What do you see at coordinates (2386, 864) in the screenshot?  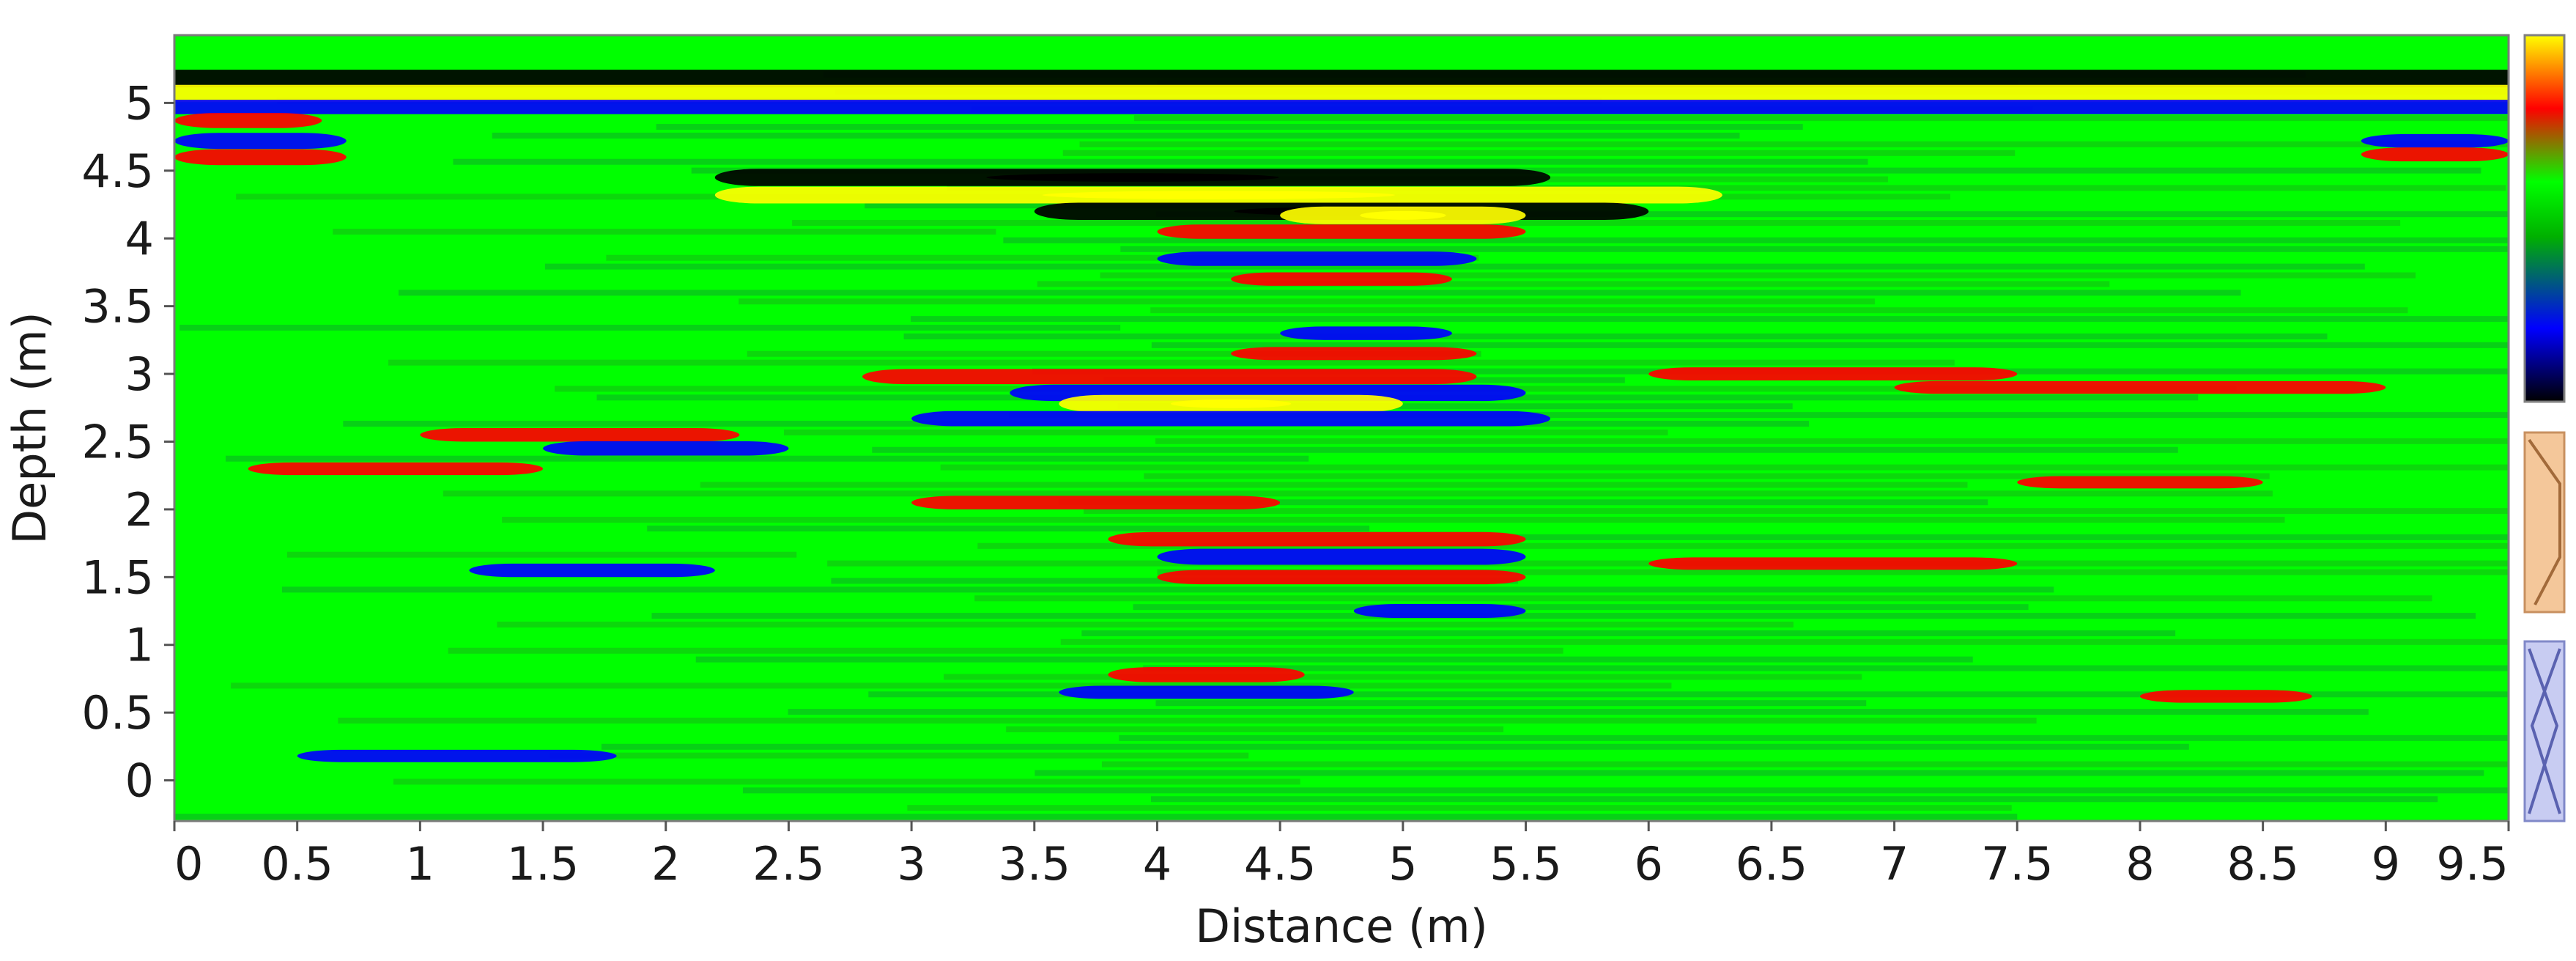 I see `x-tick-label: 9` at bounding box center [2386, 864].